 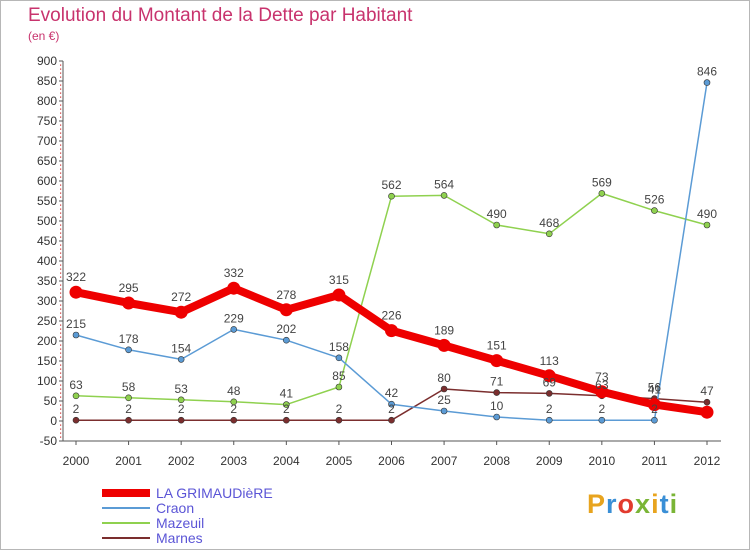 I want to click on data-label: 69, so click(x=550, y=382).